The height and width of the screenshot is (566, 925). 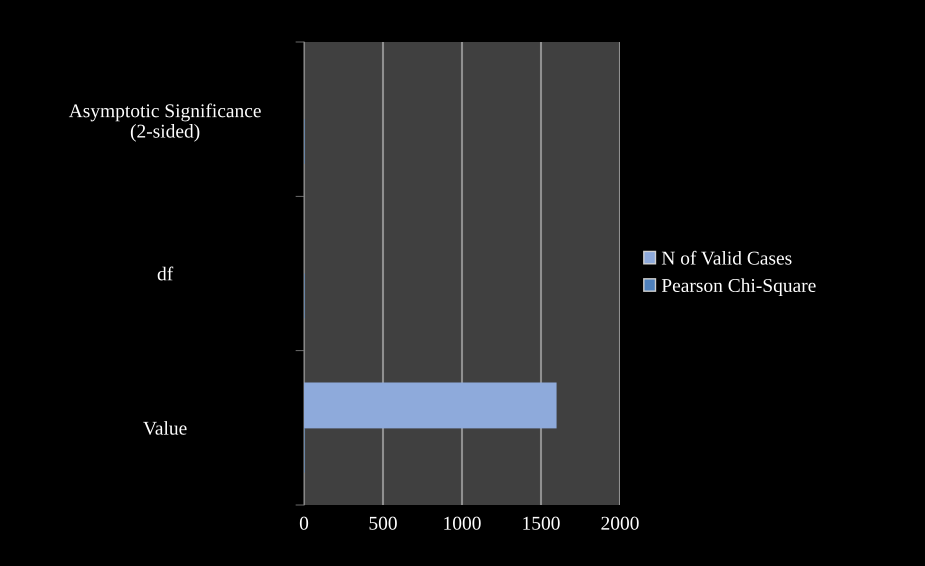 I want to click on x-tick-label: 2000, so click(x=620, y=523).